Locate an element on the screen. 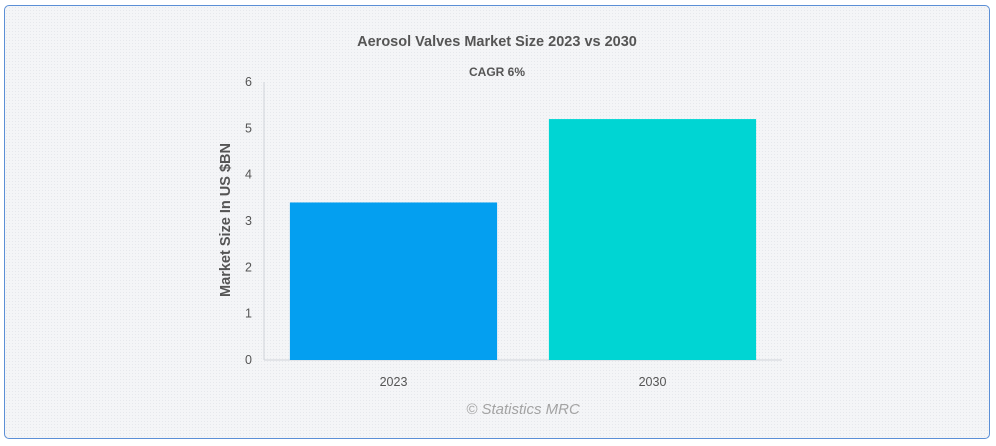 Image resolution: width=996 pixels, height=446 pixels. chart-subtitle: CAGR 6% is located at coordinates (497, 72).